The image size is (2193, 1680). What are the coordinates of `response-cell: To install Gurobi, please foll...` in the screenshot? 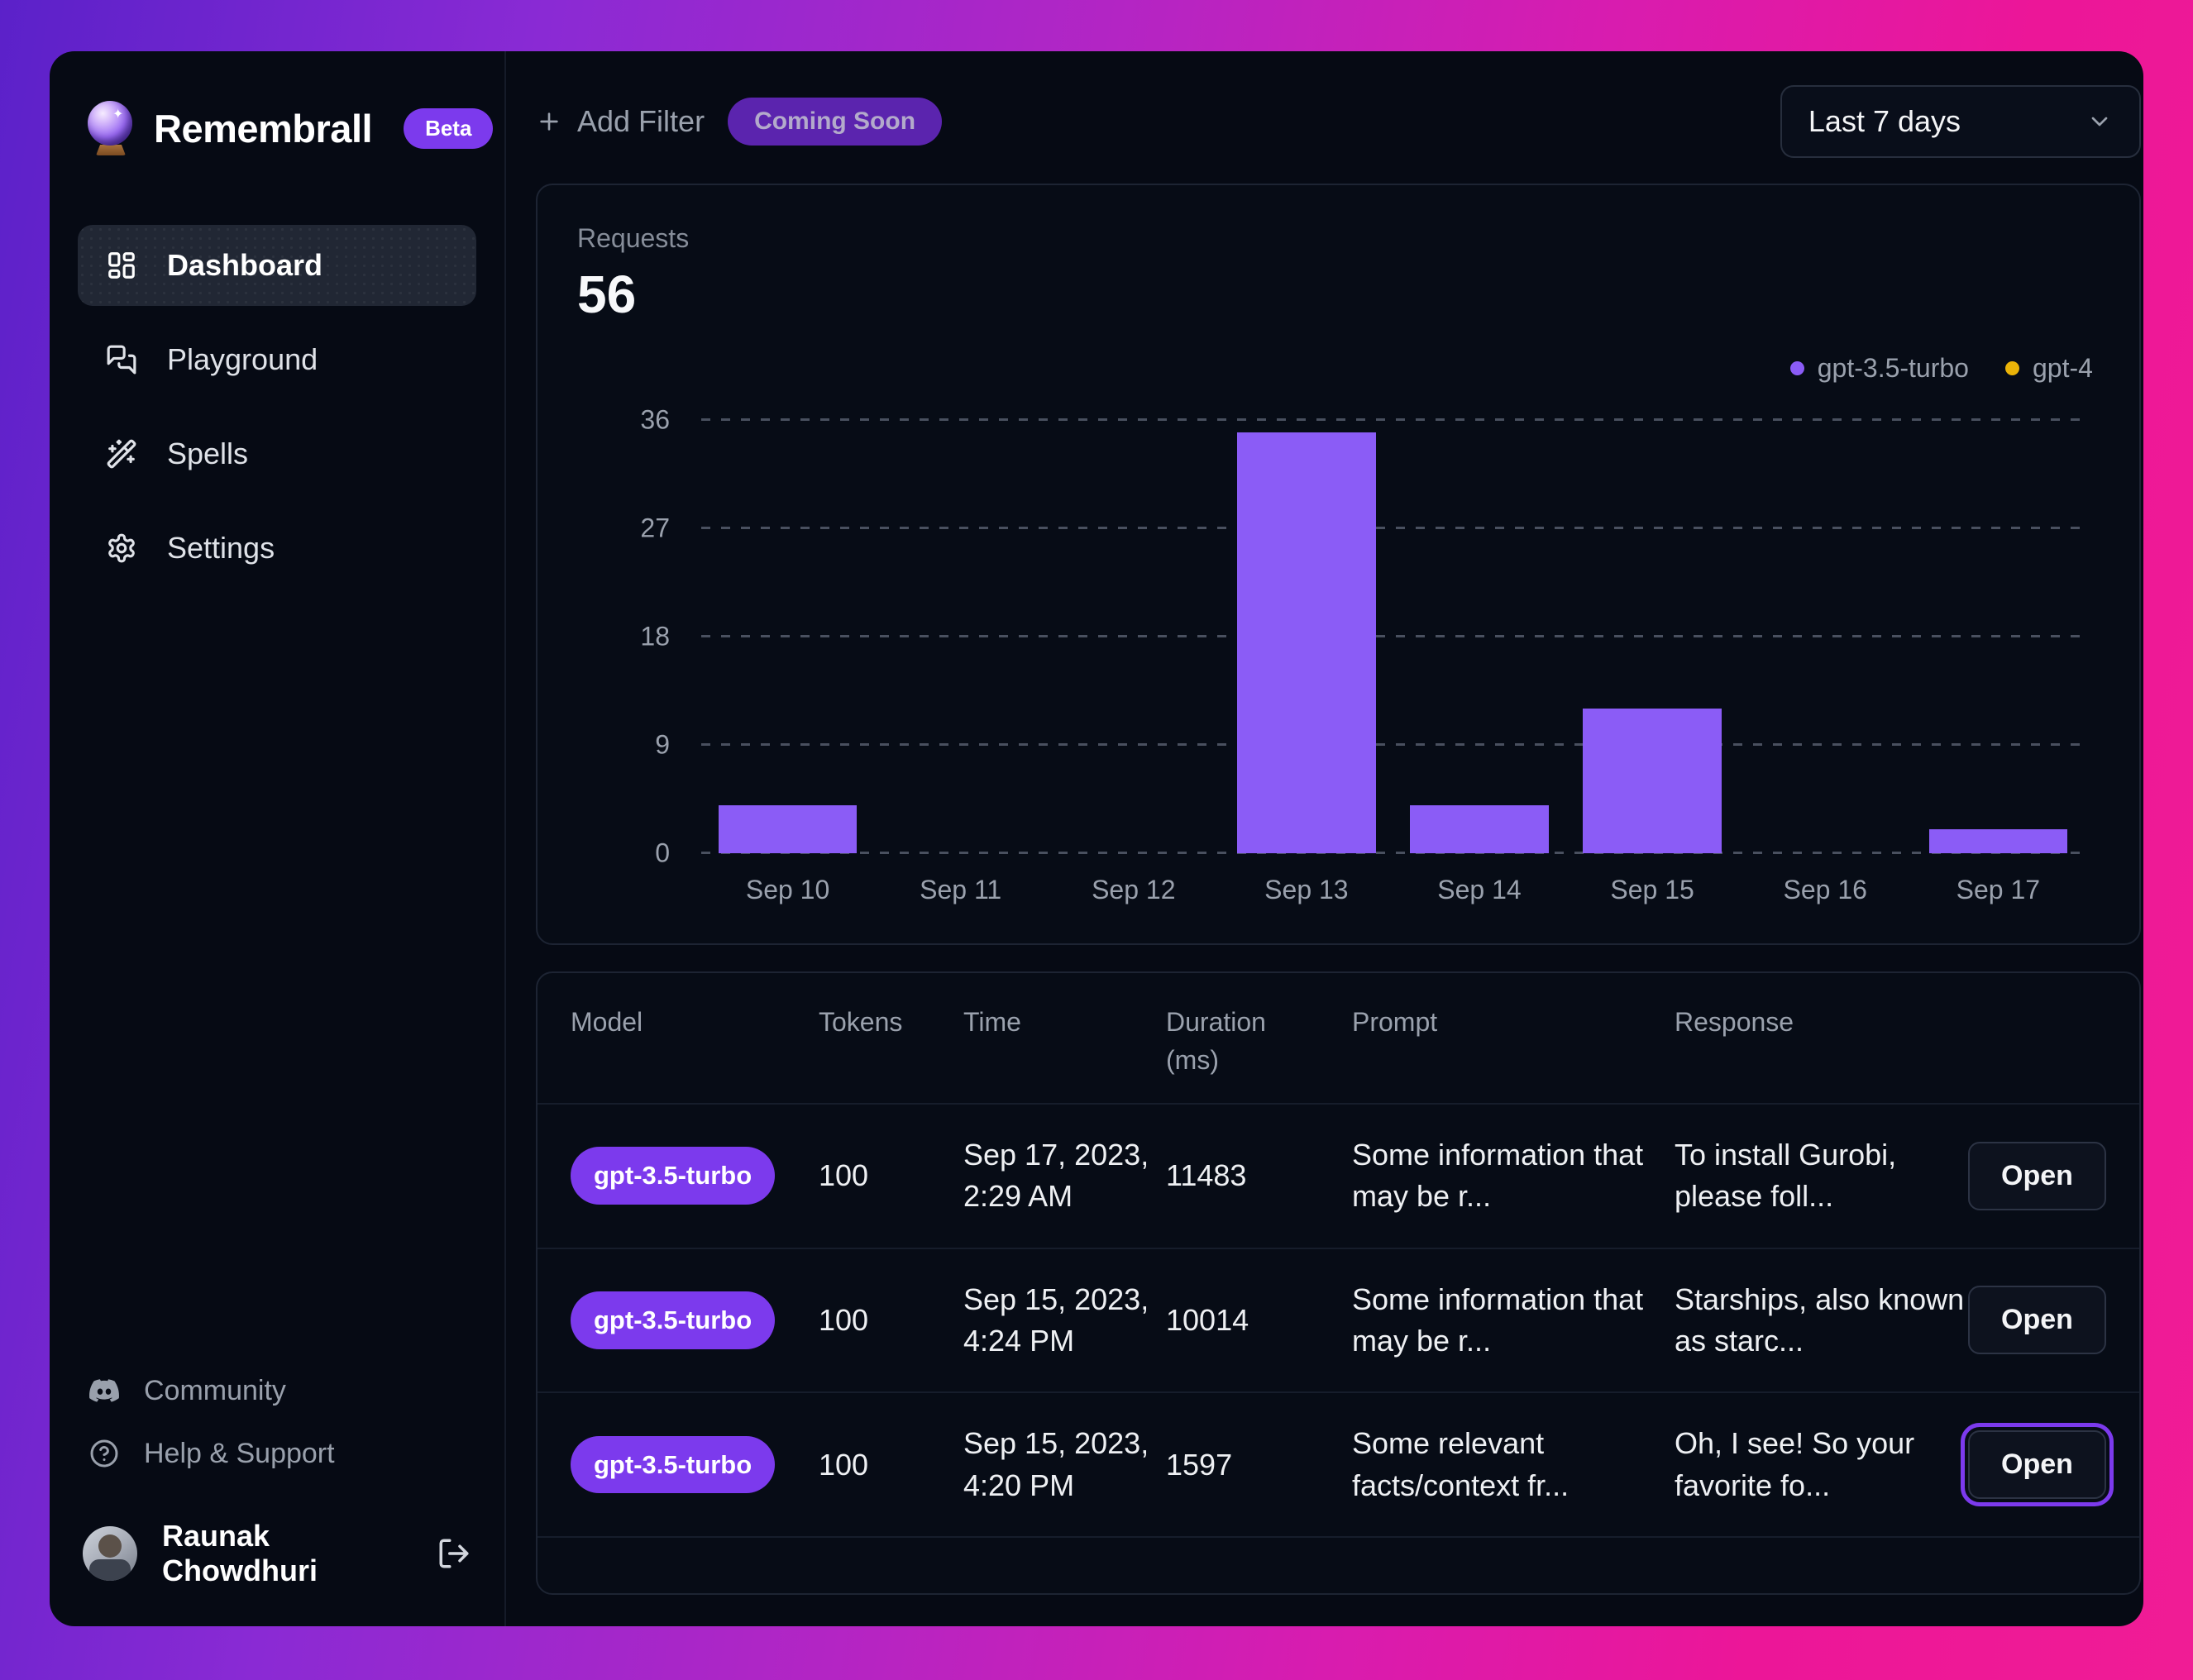 It's located at (1786, 1175).